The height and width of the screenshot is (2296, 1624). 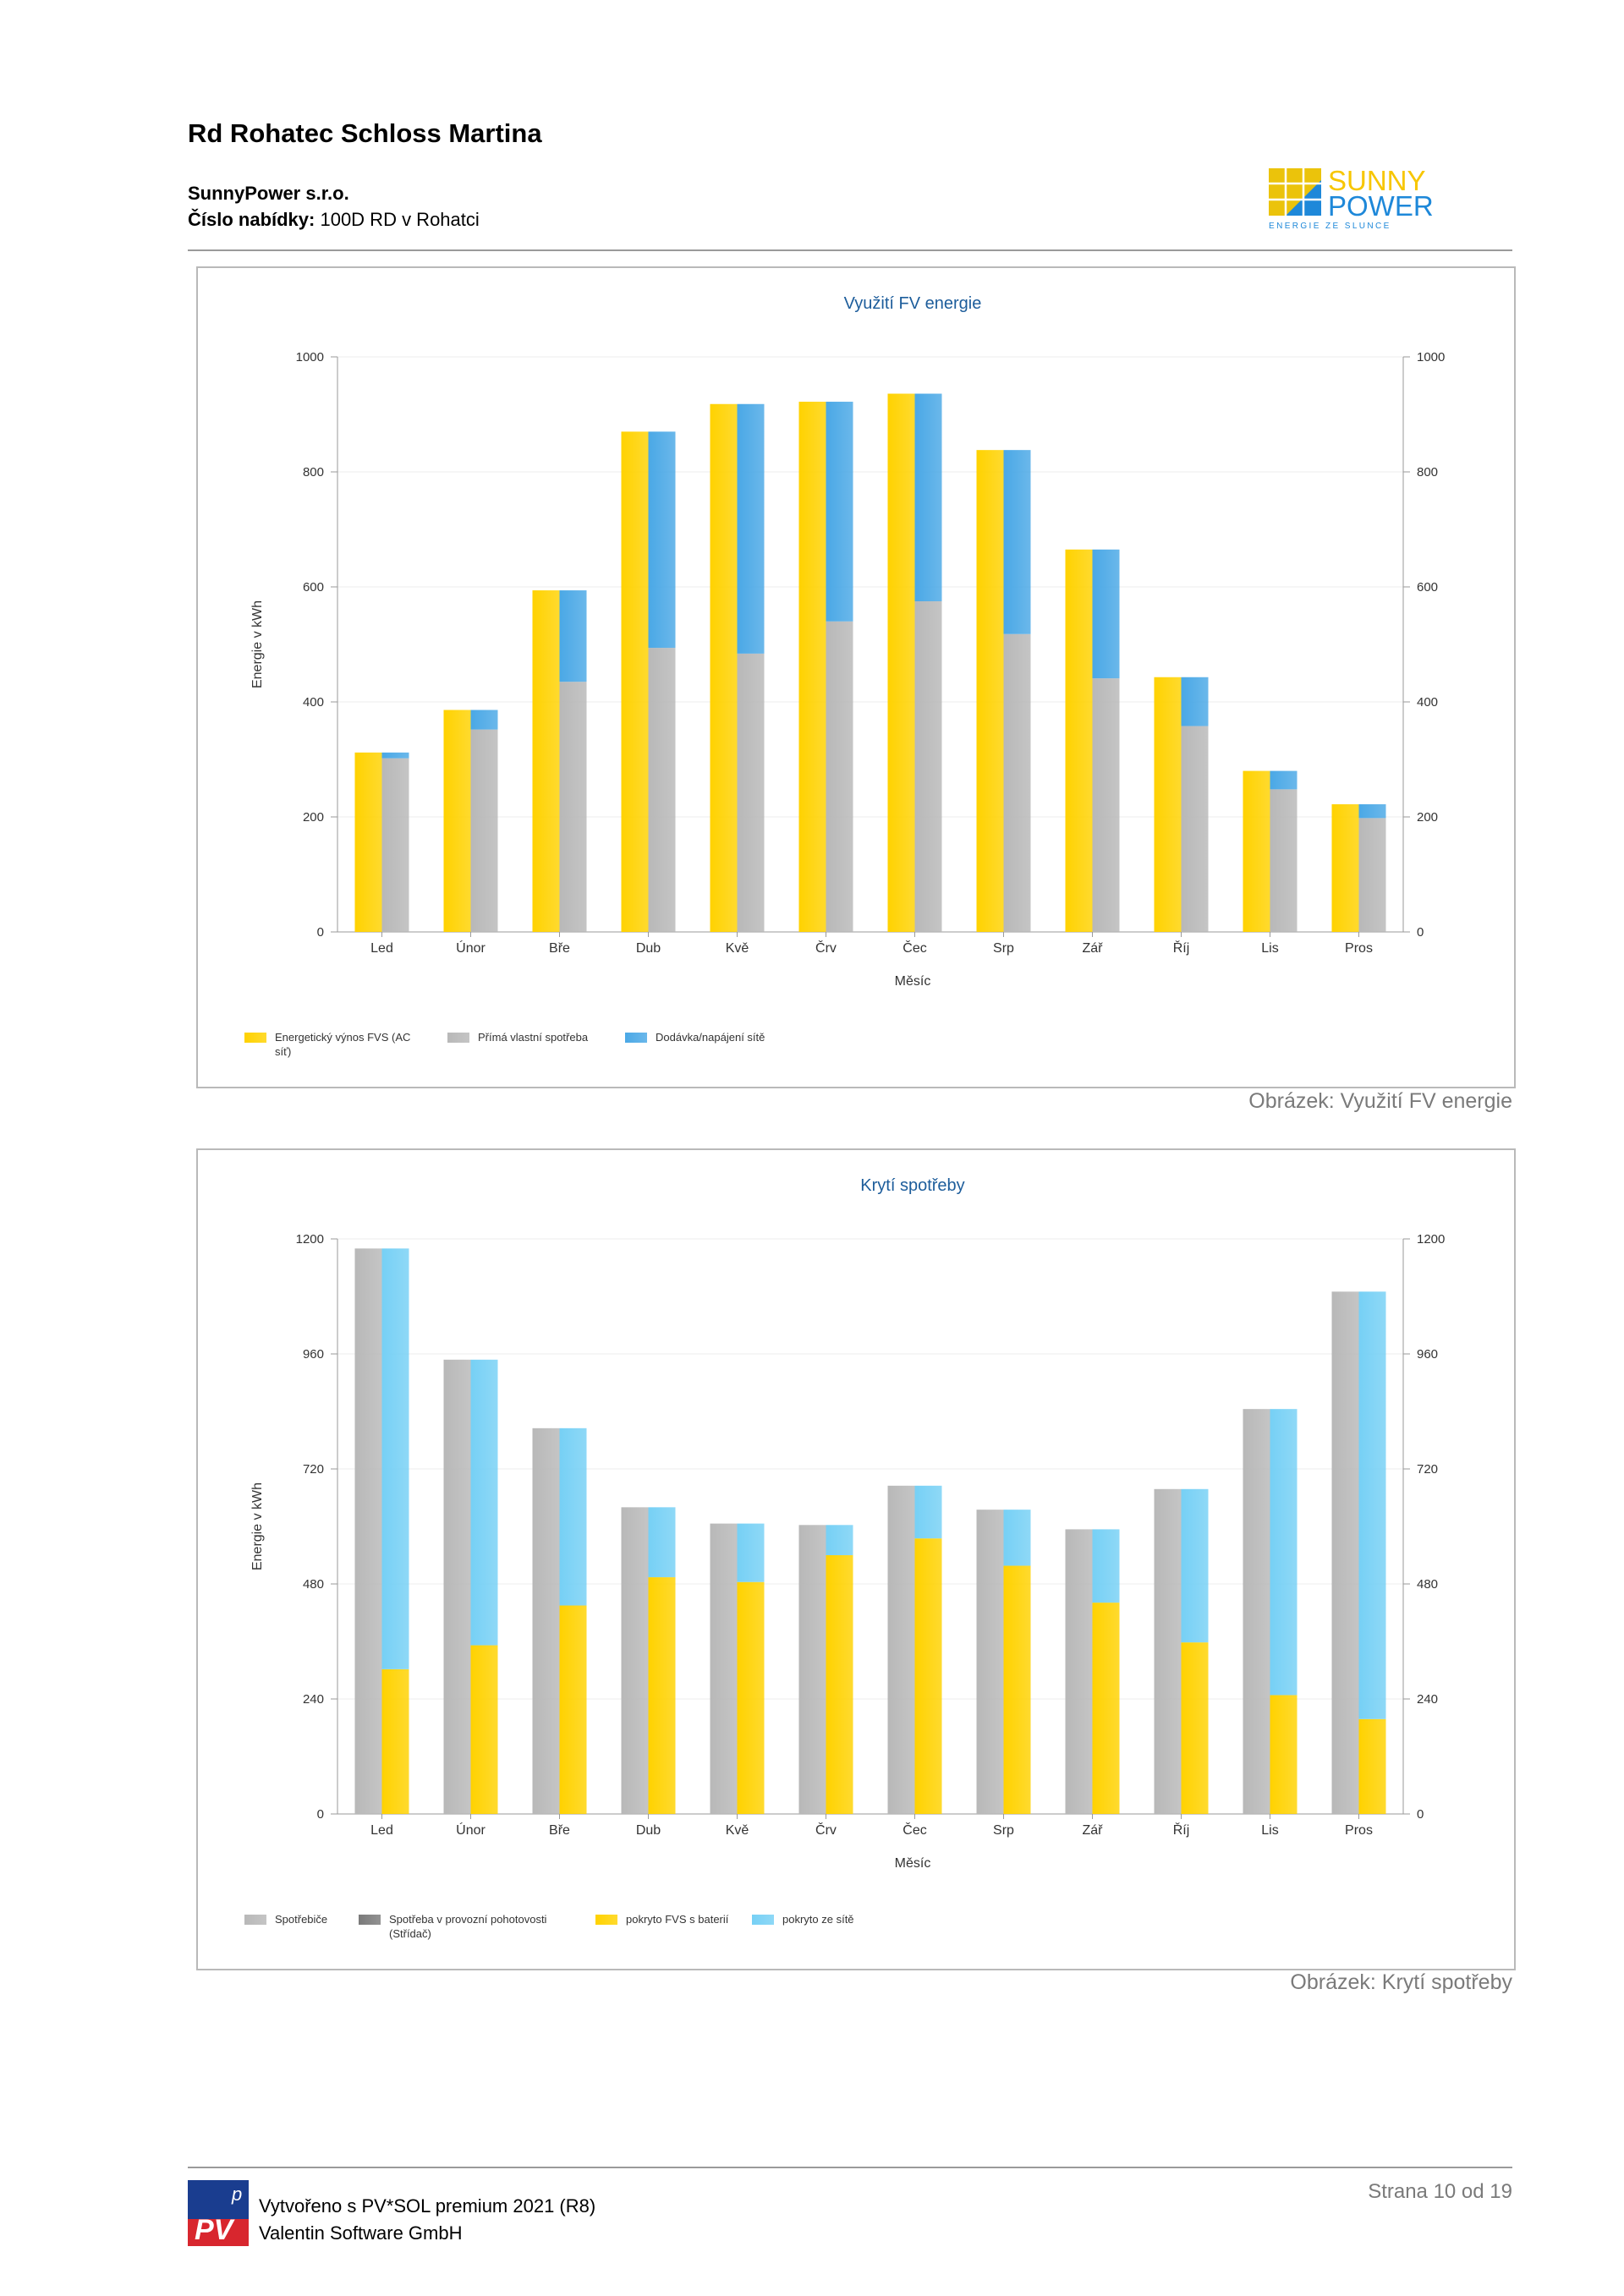 What do you see at coordinates (546, 761) in the screenshot?
I see `bar-energetick-v-nos-fvs-ac-s--2` at bounding box center [546, 761].